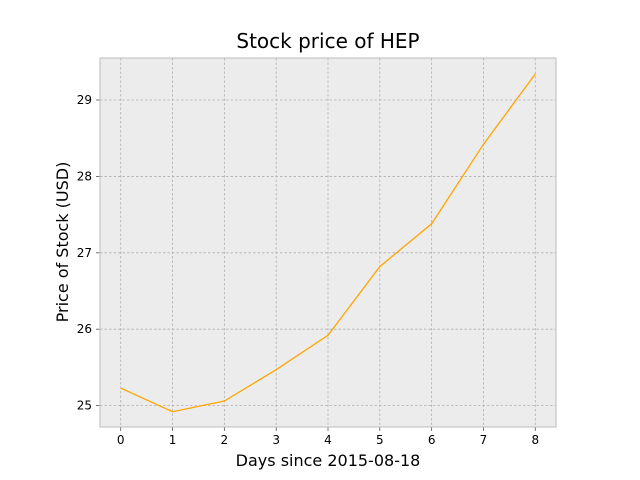  What do you see at coordinates (62, 242) in the screenshot?
I see `y-axis-label: Price of Stock (USD)` at bounding box center [62, 242].